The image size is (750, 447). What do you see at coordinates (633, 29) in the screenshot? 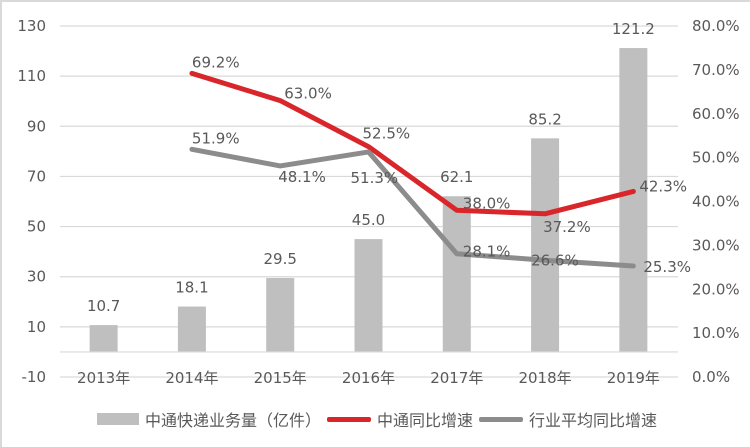
I see `bar-value-label: 121.2` at bounding box center [633, 29].